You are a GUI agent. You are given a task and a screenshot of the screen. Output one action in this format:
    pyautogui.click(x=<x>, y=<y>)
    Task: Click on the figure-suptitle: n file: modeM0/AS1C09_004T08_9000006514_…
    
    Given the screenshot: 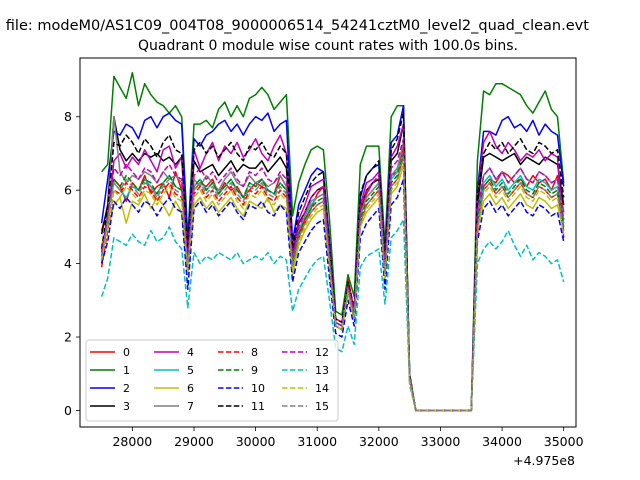 What is the action you would take?
    pyautogui.click(x=294, y=26)
    